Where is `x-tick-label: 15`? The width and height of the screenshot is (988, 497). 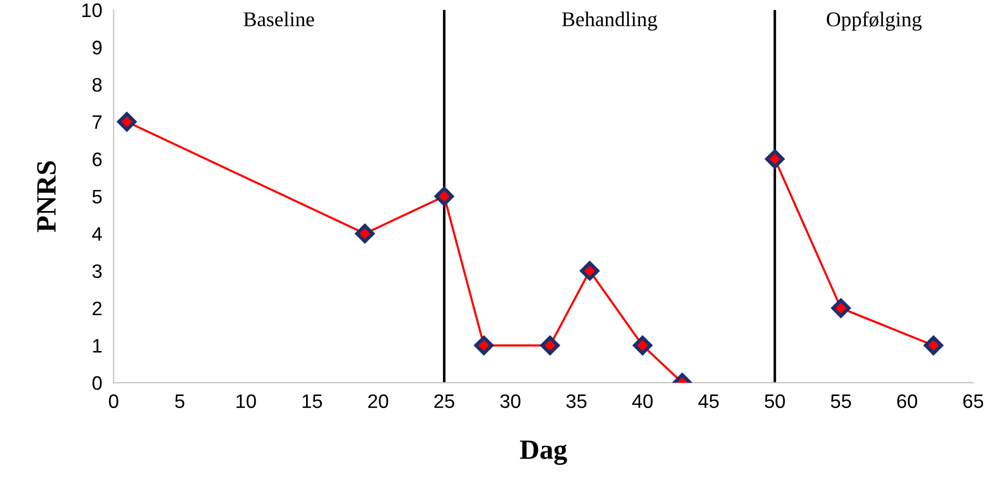
x-tick-label: 15 is located at coordinates (312, 401).